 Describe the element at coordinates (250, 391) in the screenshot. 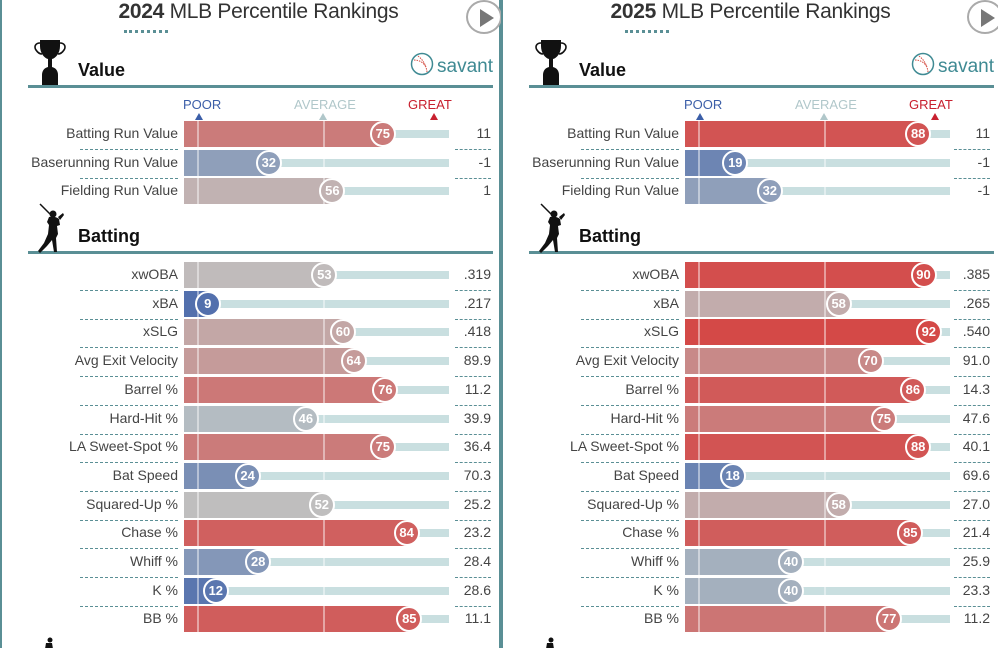

I see `metric-row: Barrel % 76 11.2` at that location.